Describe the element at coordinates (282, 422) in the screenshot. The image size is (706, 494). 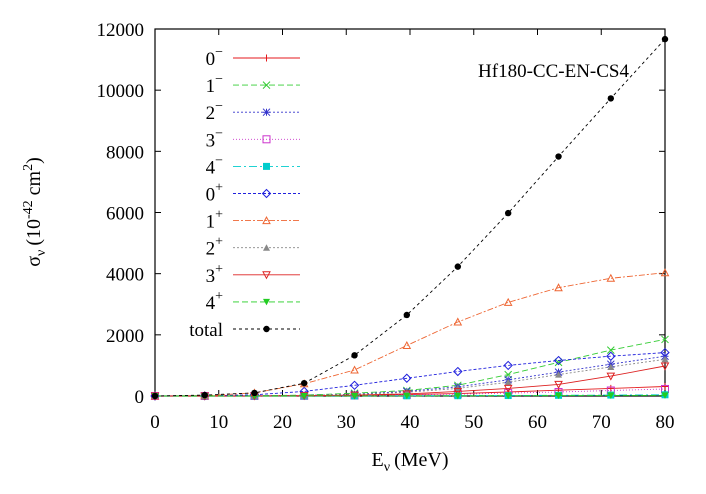
I see `x-tick-label: 20` at that location.